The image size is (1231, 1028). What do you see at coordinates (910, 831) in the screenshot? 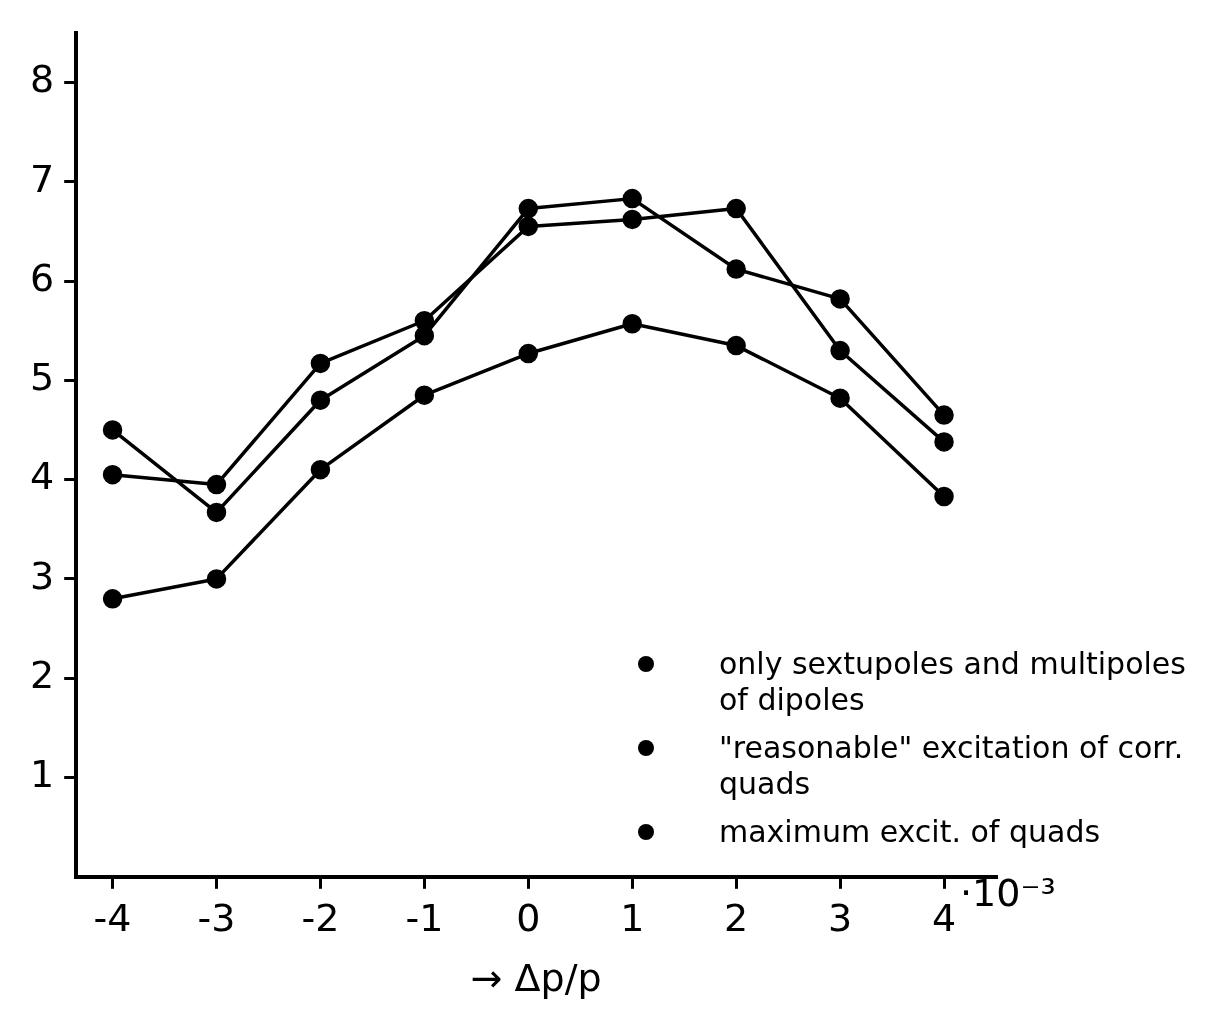
I see `legend-label: maximum excit. of quads` at bounding box center [910, 831].